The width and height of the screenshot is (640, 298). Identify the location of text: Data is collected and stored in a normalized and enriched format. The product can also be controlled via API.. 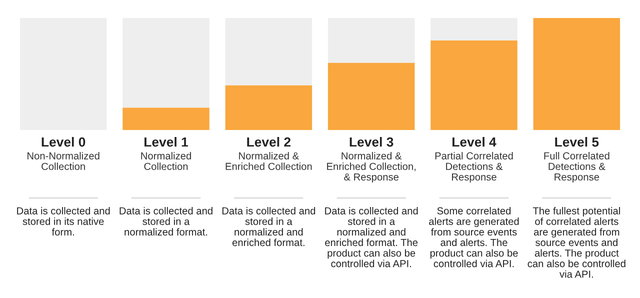
(371, 237).